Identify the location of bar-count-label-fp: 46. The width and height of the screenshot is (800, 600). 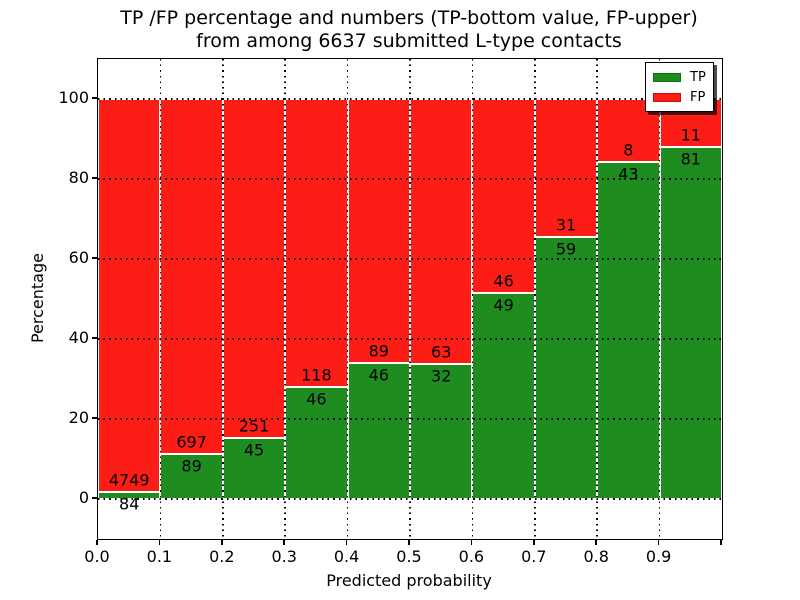
(503, 281).